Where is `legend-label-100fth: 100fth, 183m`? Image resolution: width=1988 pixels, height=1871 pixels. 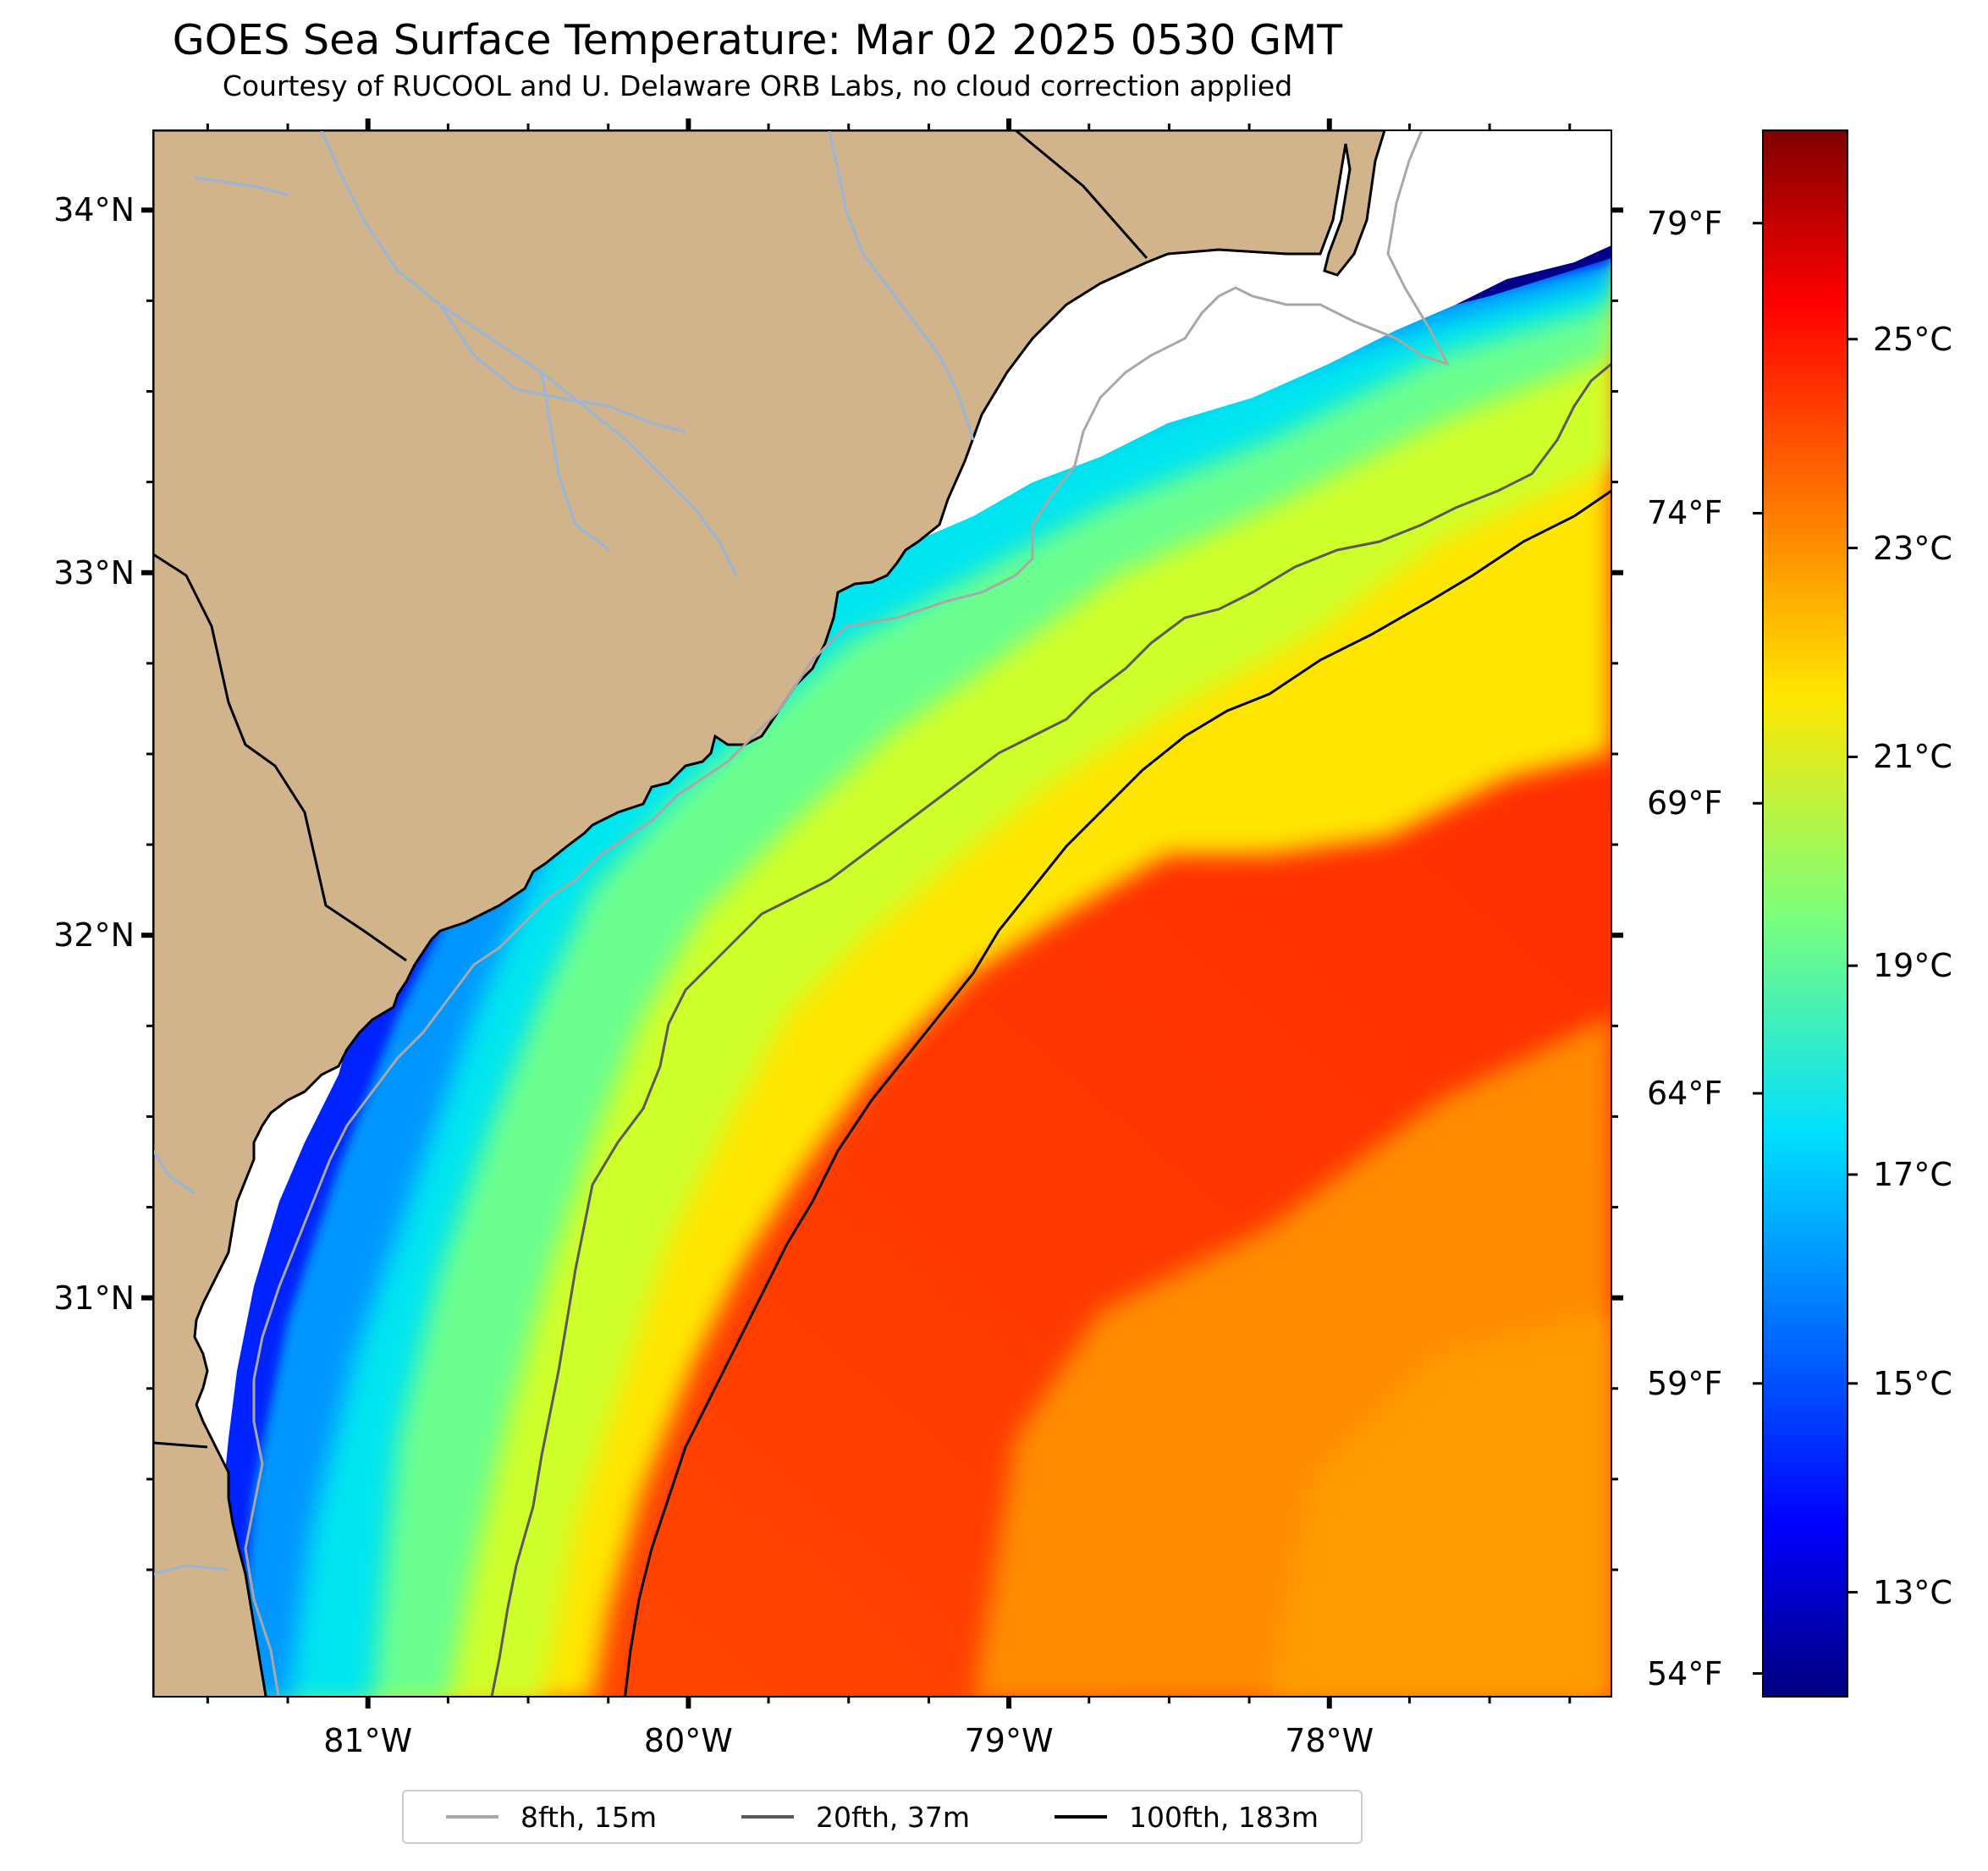
legend-label-100fth: 100fth, 183m is located at coordinates (1223, 1817).